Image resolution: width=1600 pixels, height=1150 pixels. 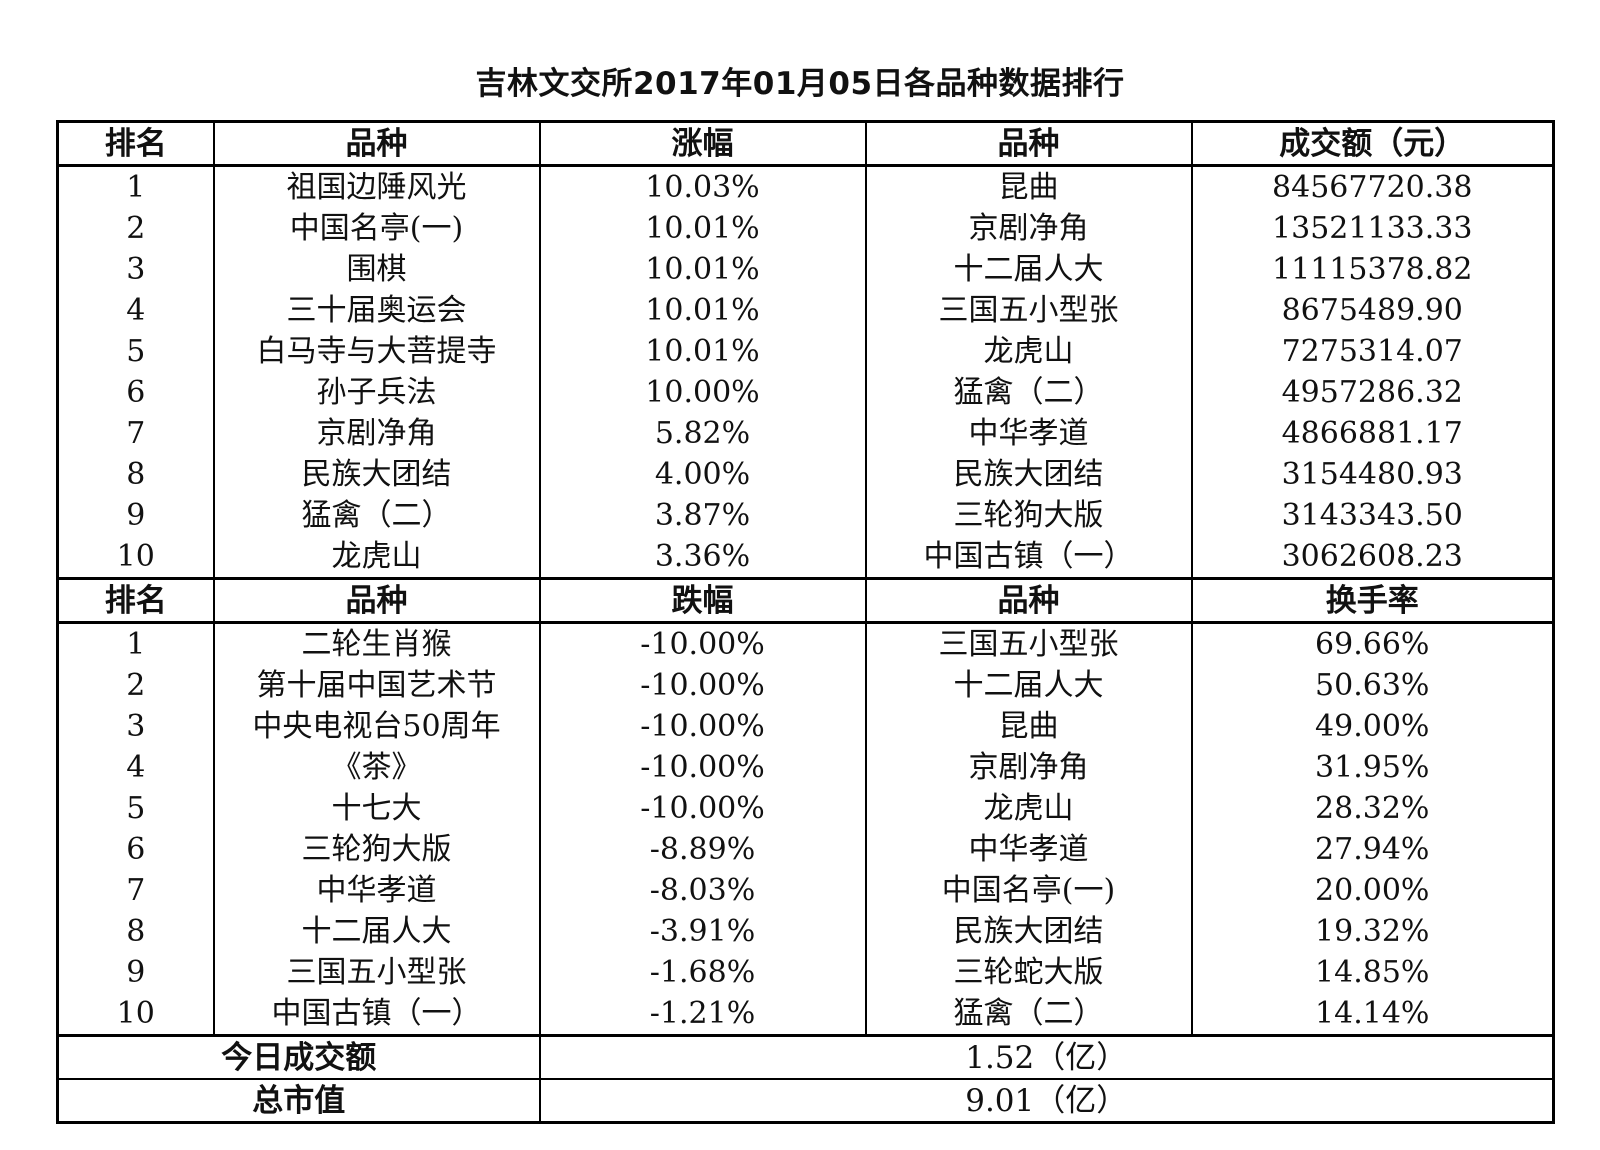 I want to click on header-row: 排名 品种 跌幅 品种 换手率, so click(x=805, y=601).